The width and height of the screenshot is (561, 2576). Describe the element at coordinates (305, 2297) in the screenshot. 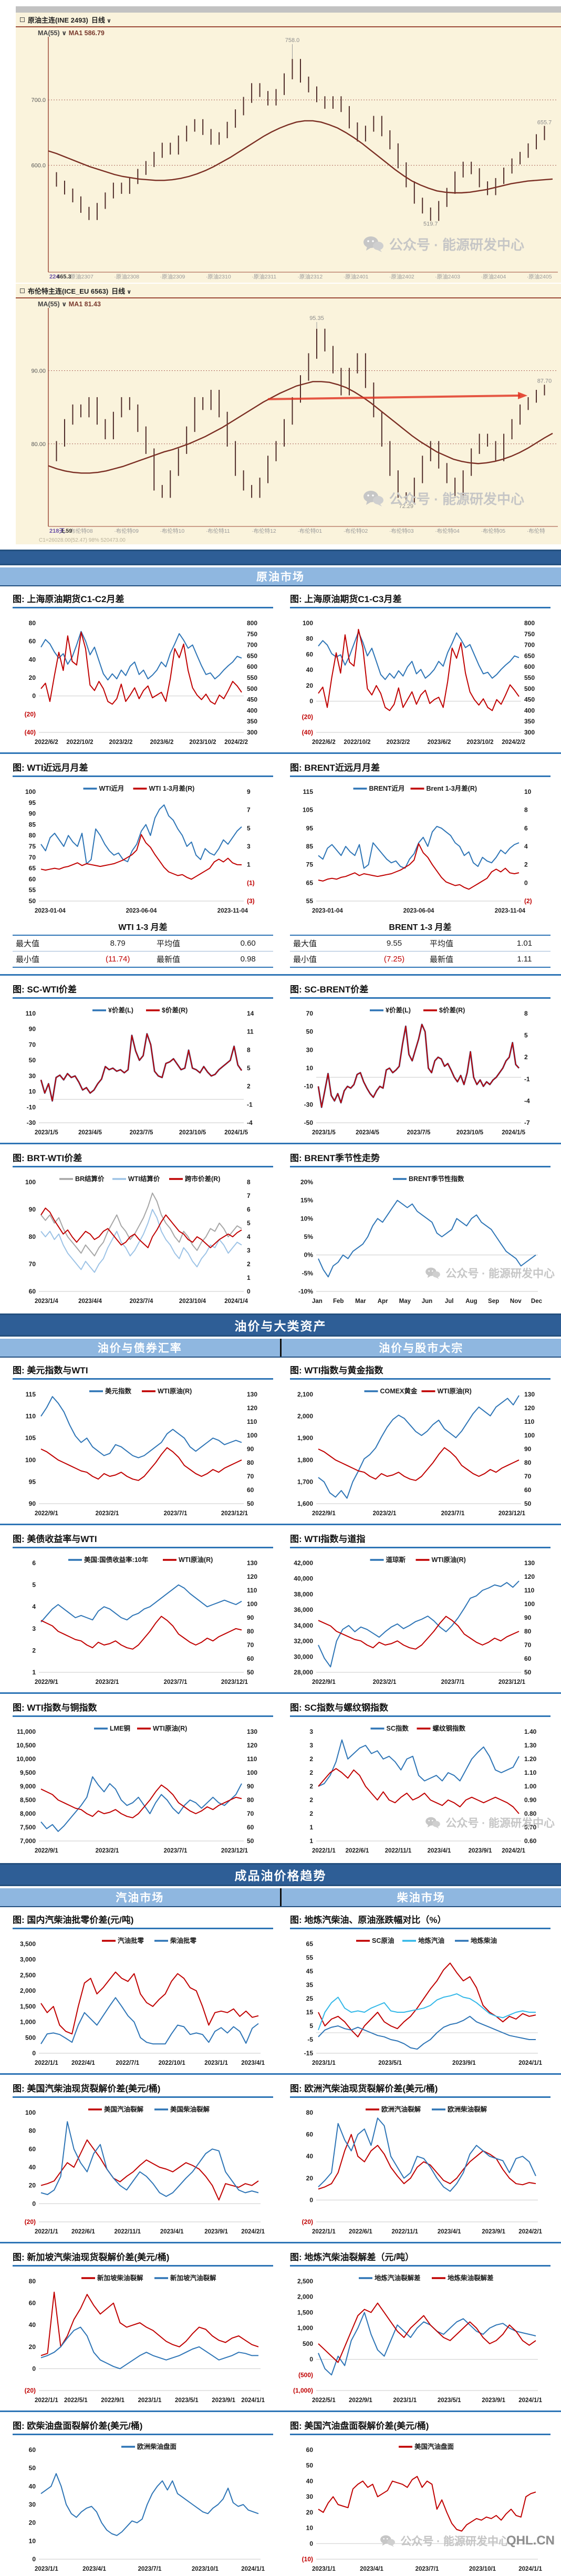

I see `svg-text: 2,000` at that location.